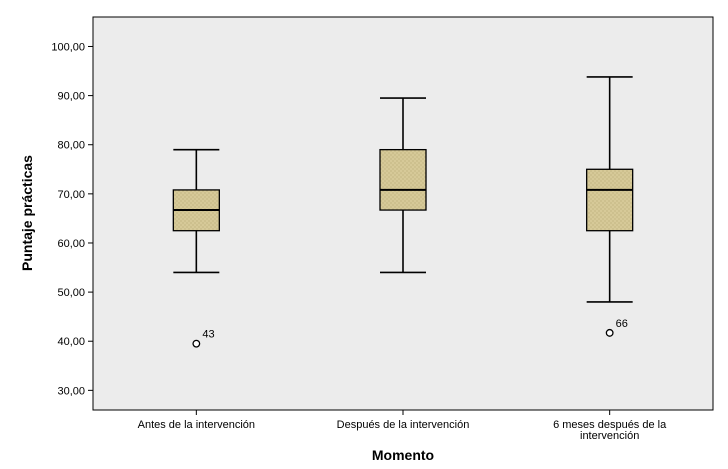 This screenshot has height=469, width=728. Describe the element at coordinates (71, 342) in the screenshot. I see `y-tick-label: 40,00` at that location.